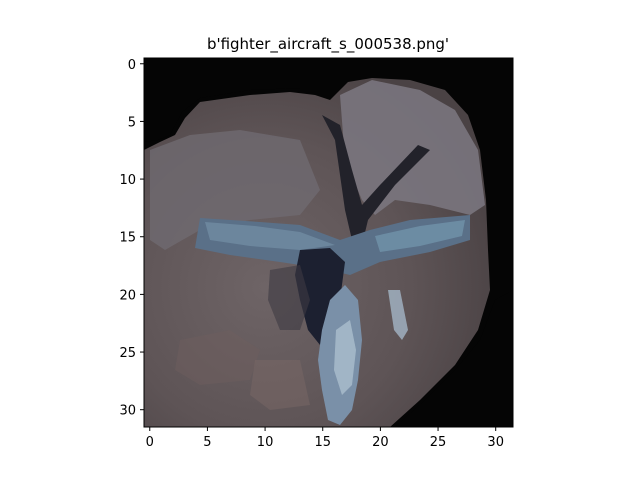 The width and height of the screenshot is (640, 480). I want to click on x-tick-label: 15, so click(322, 442).